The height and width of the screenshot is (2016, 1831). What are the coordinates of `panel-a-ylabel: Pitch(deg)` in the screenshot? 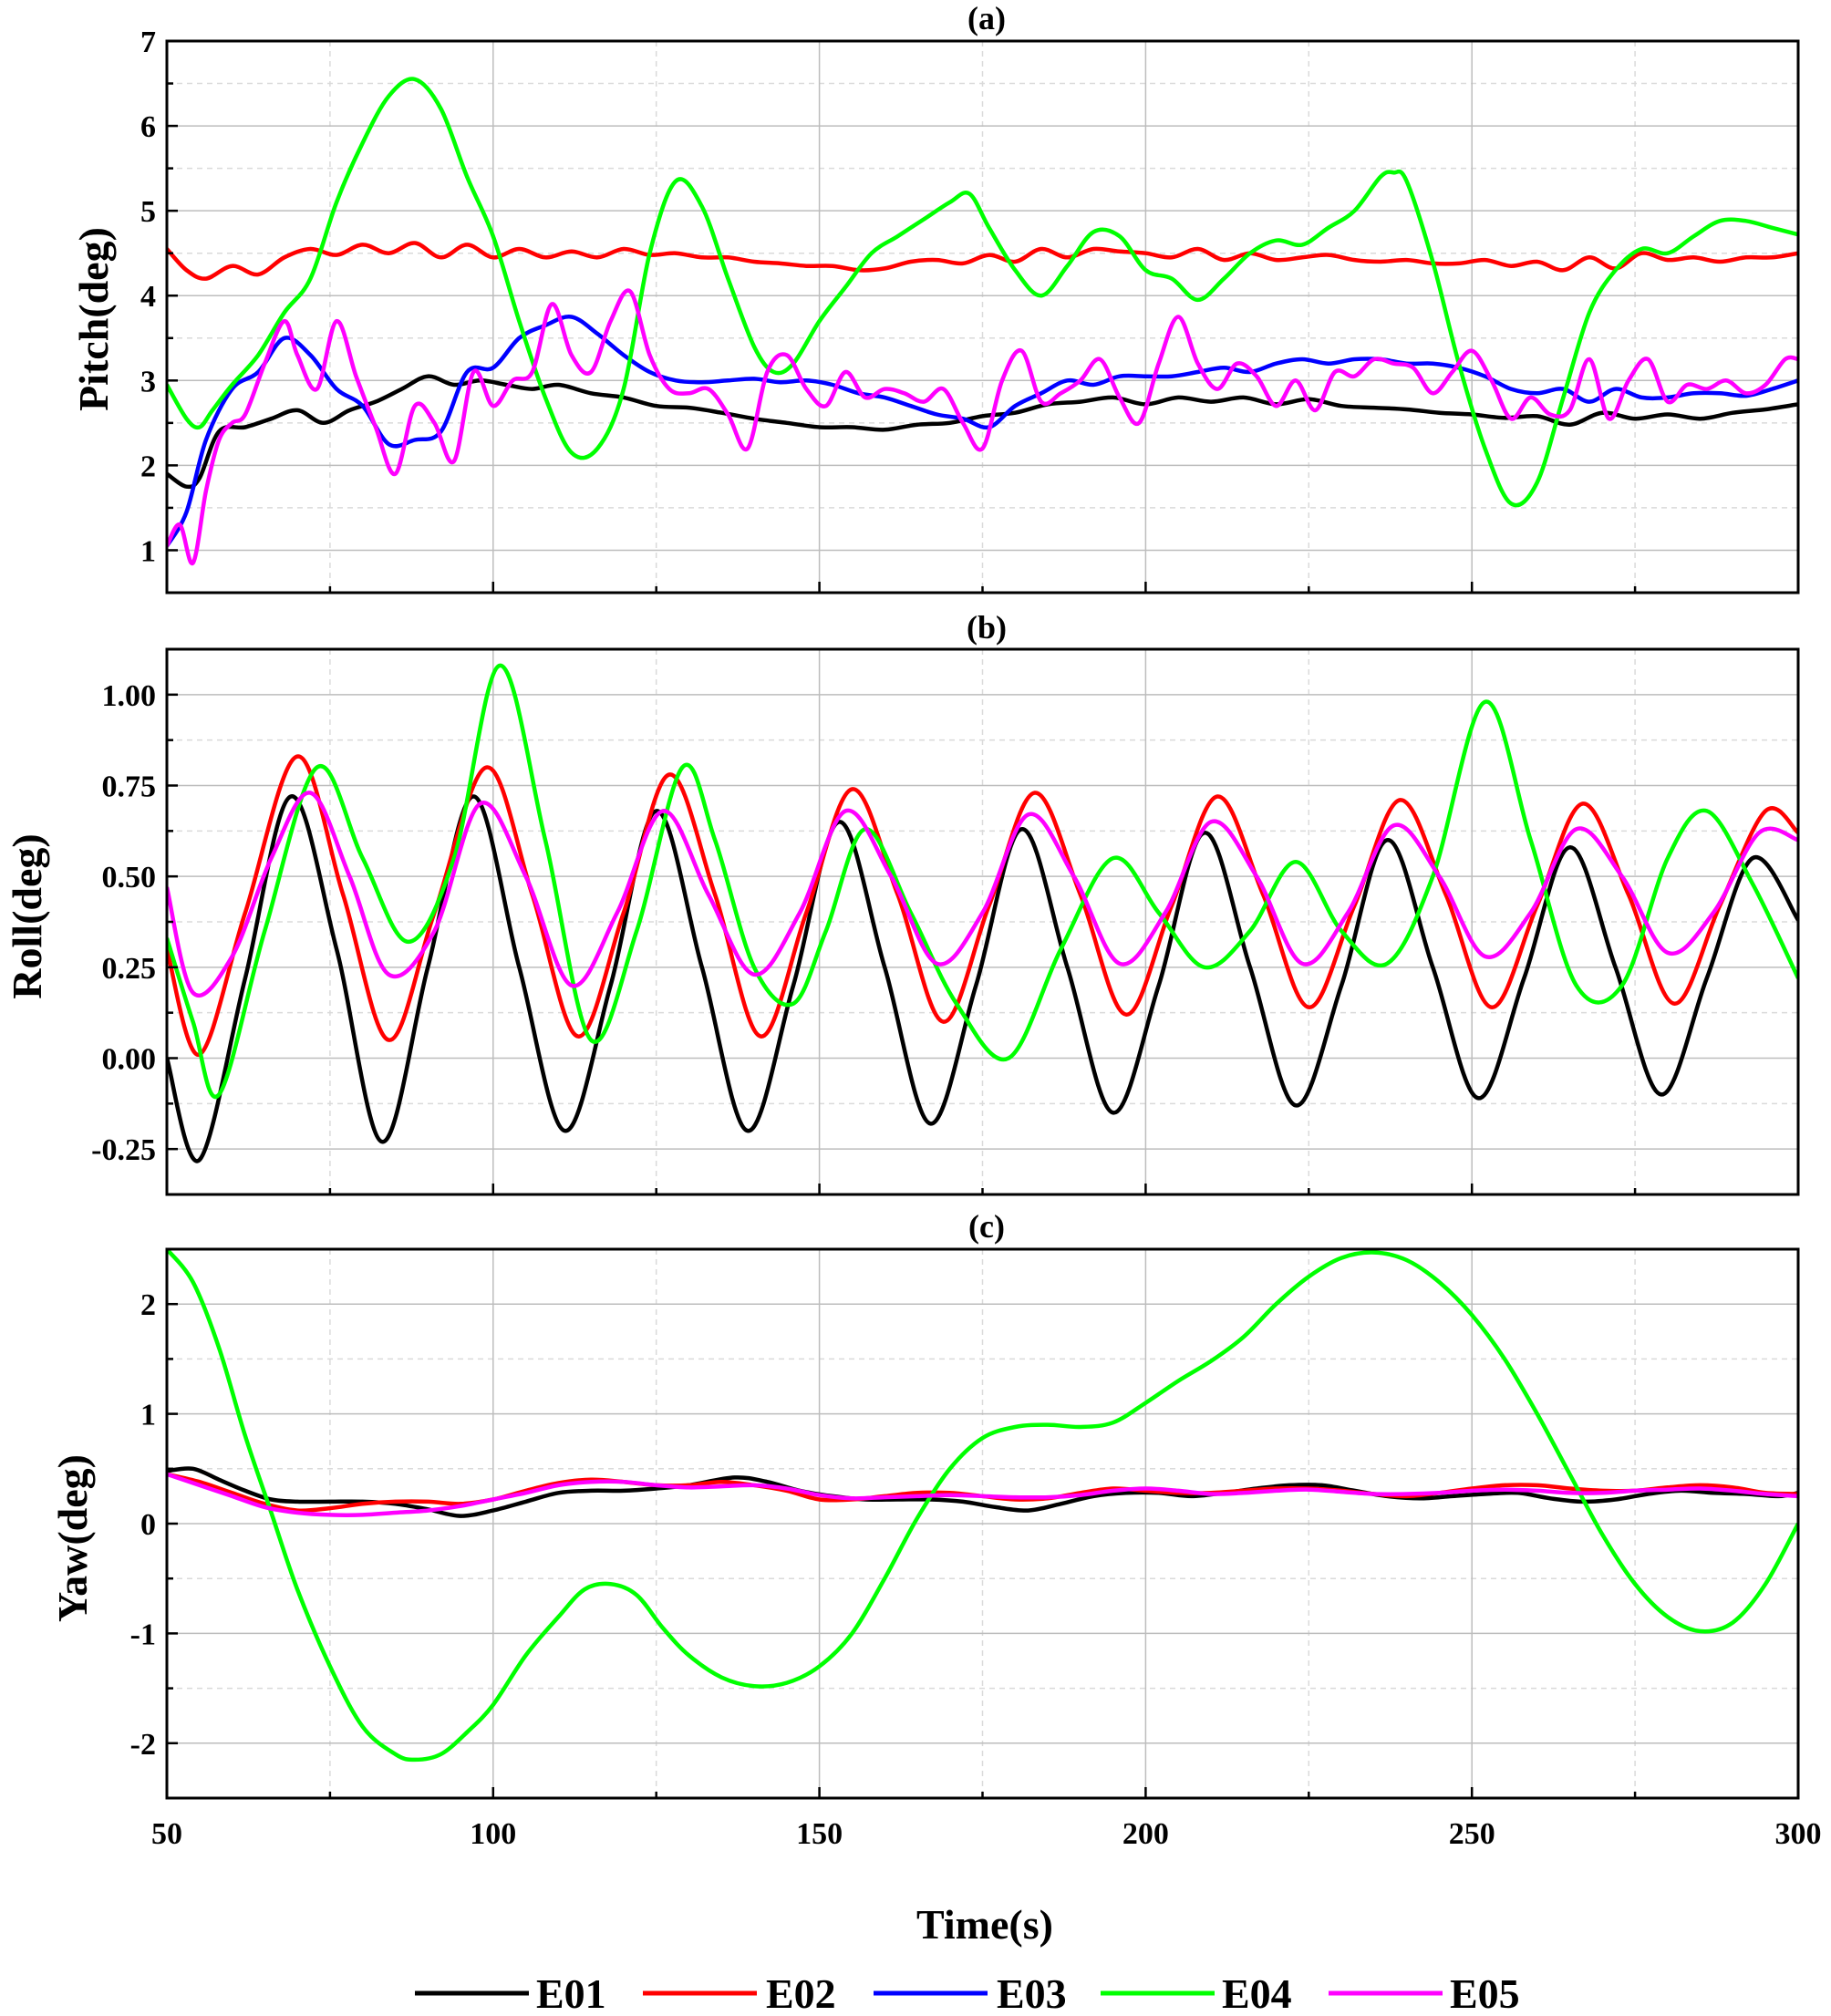 It's located at (93, 319).